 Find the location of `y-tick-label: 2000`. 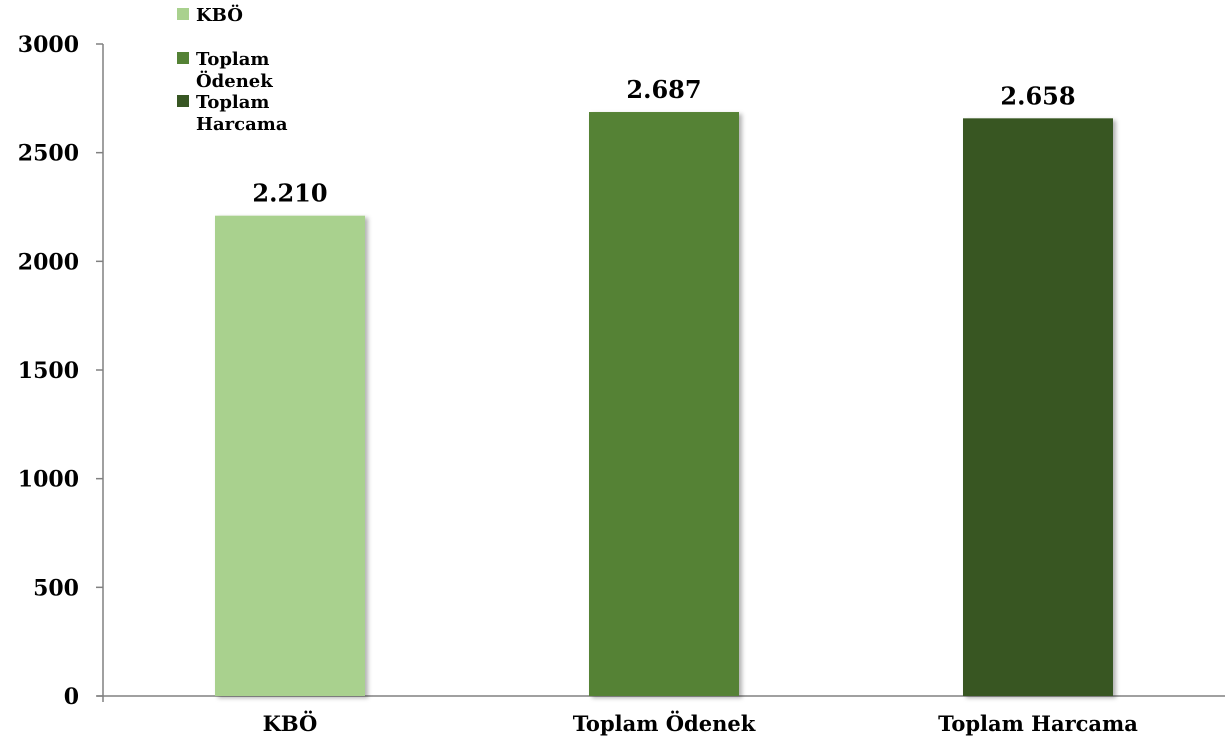

y-tick-label: 2000 is located at coordinates (48, 262).